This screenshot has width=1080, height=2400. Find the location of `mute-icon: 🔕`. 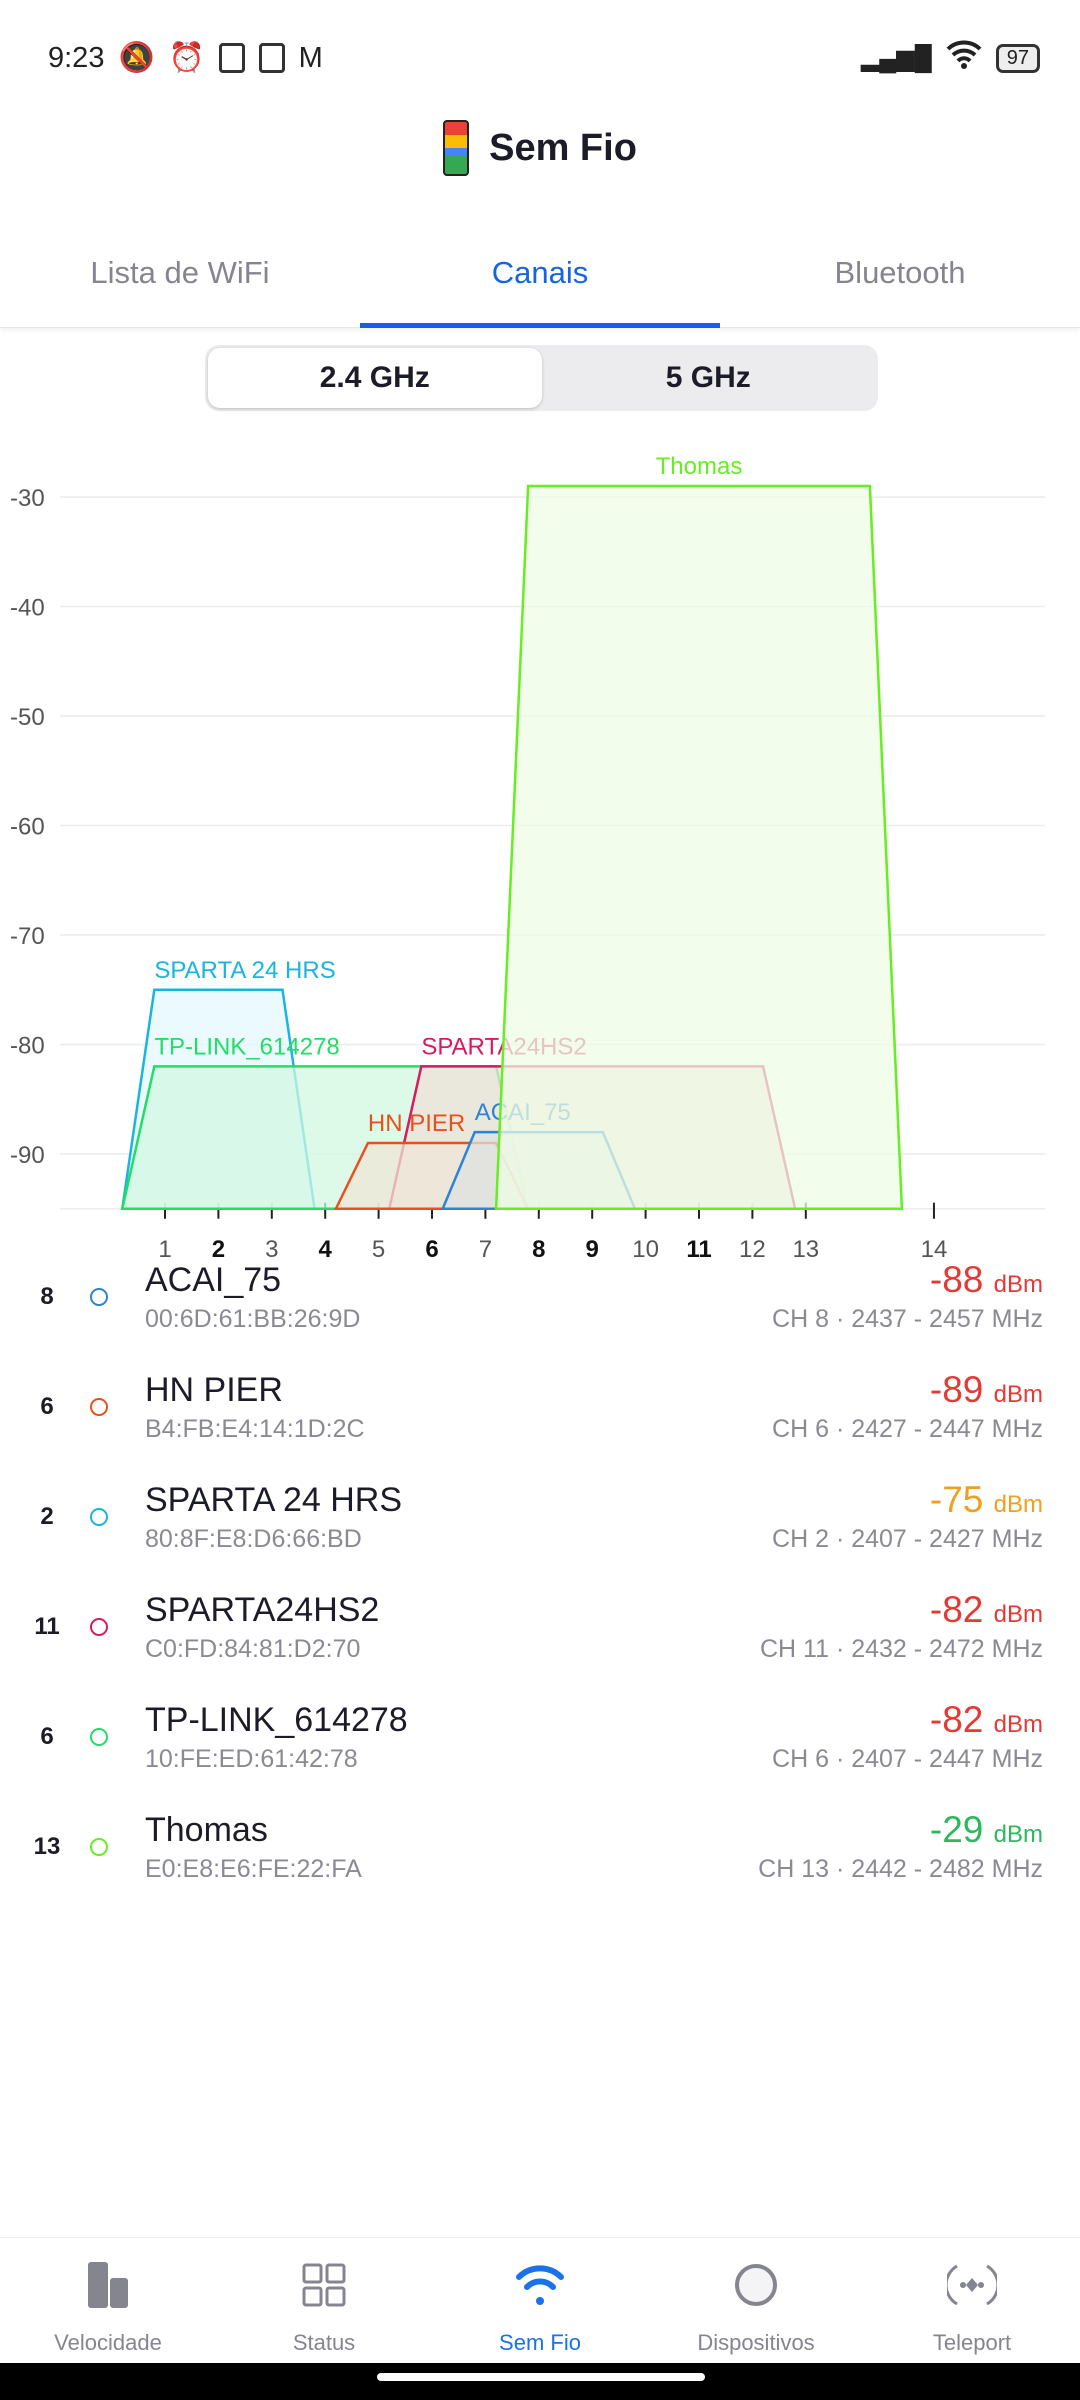

mute-icon: 🔕 is located at coordinates (136, 58).